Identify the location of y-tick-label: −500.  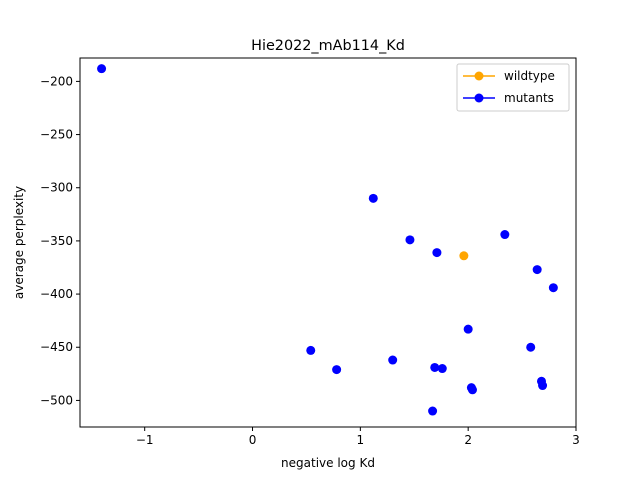
(56, 400).